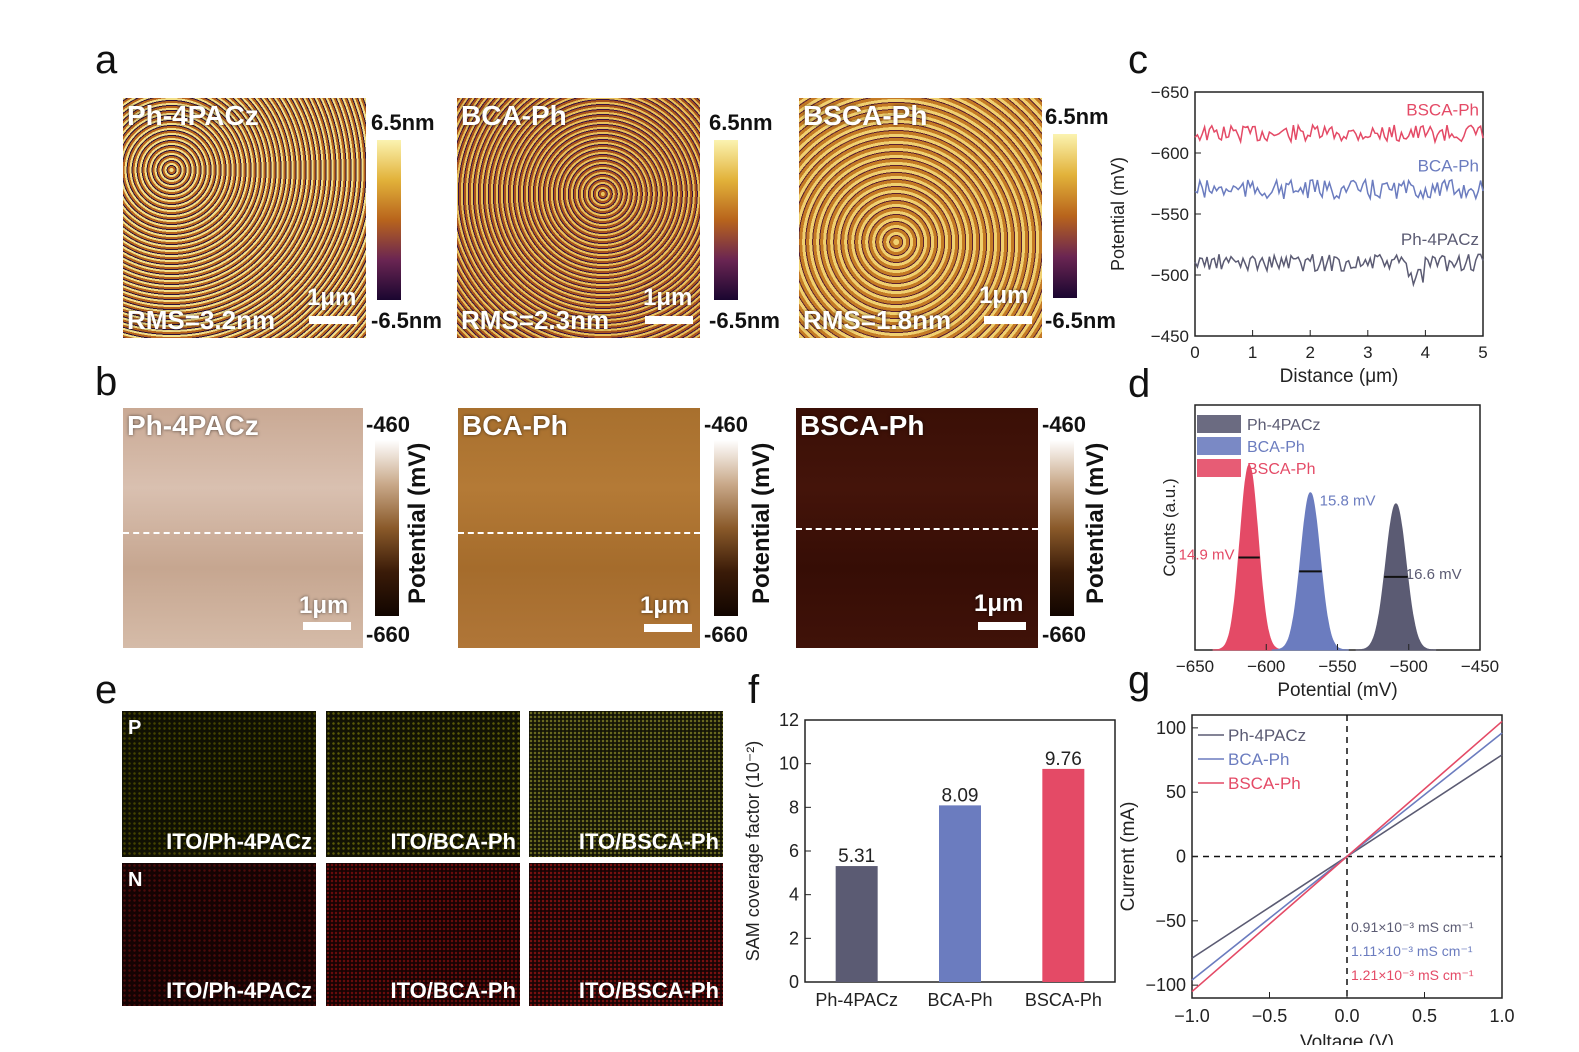  Describe the element at coordinates (1339, 134) in the screenshot. I see `series-line-bsca-ph` at that location.